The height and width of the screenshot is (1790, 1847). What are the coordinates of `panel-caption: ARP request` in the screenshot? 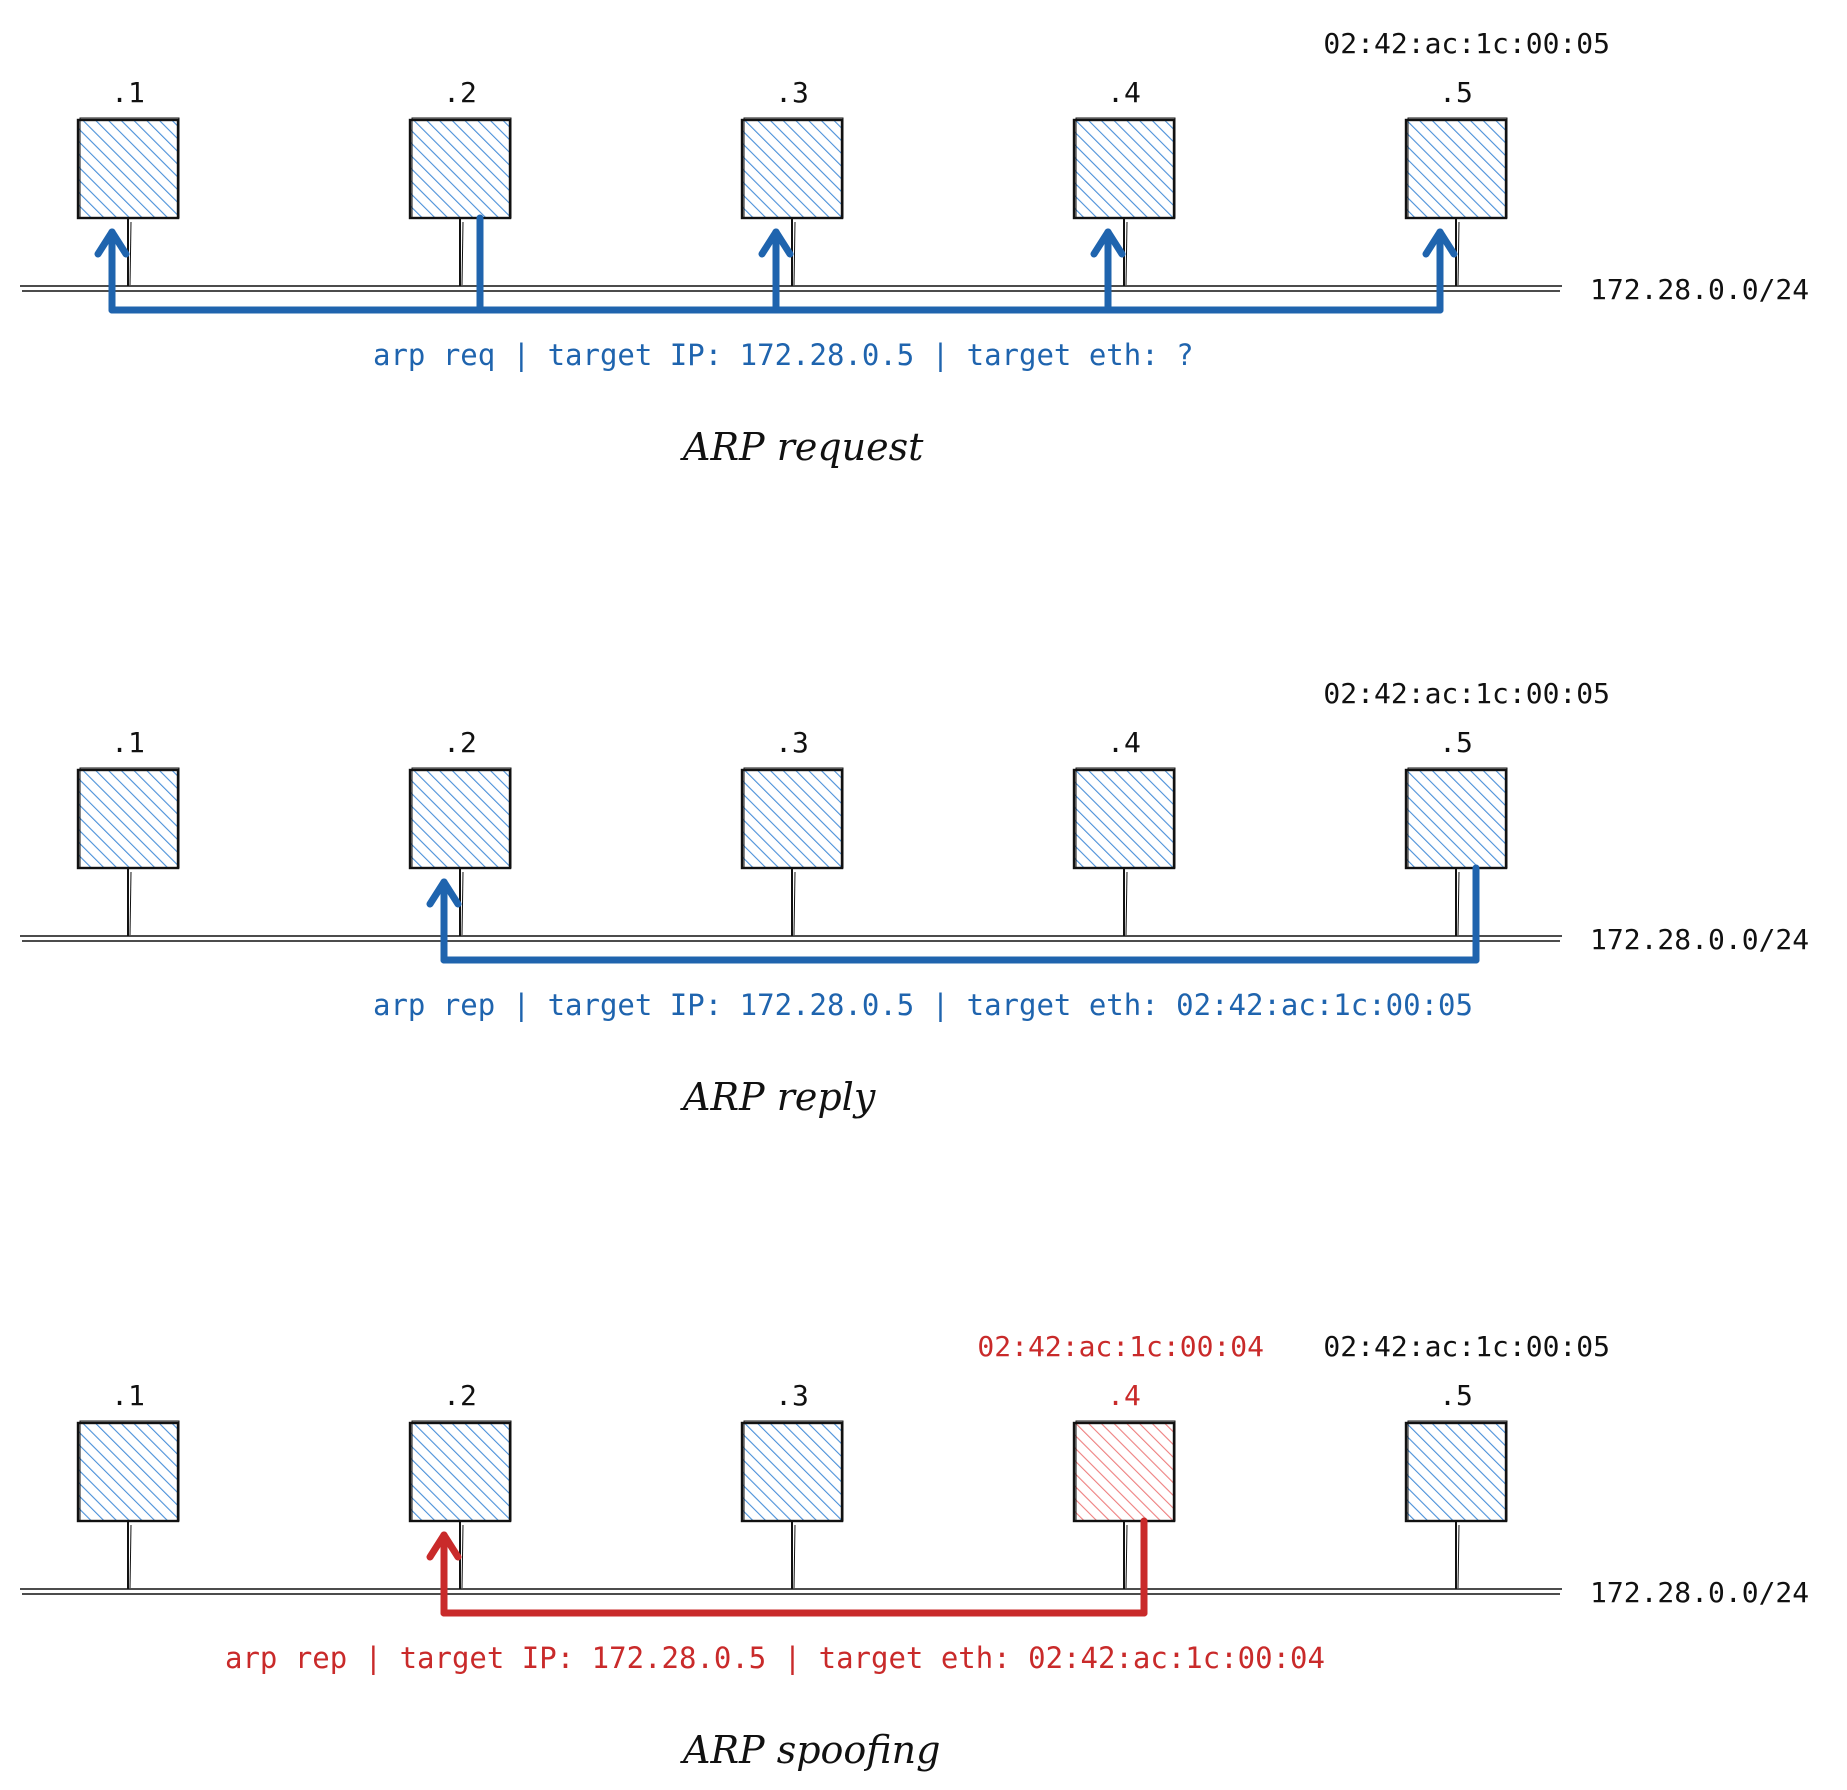 It's located at (802, 447).